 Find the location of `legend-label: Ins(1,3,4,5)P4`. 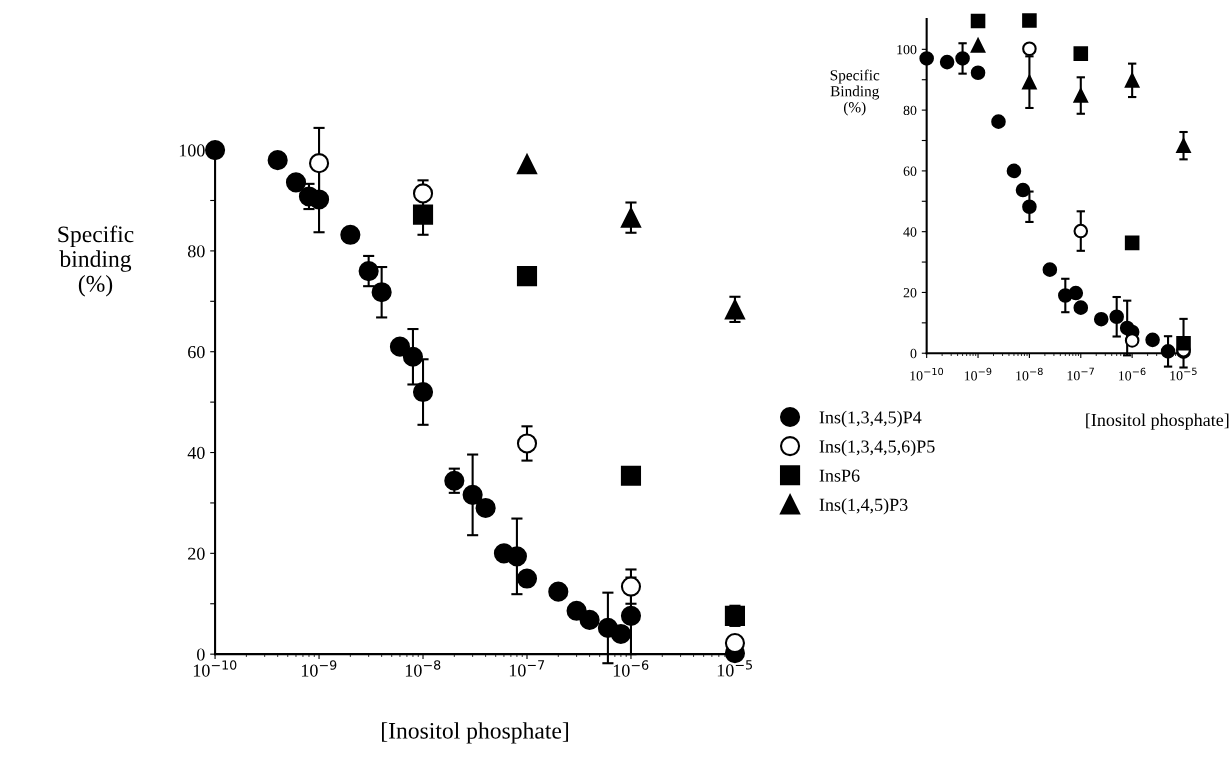

legend-label: Ins(1,3,4,5)P4 is located at coordinates (870, 419).